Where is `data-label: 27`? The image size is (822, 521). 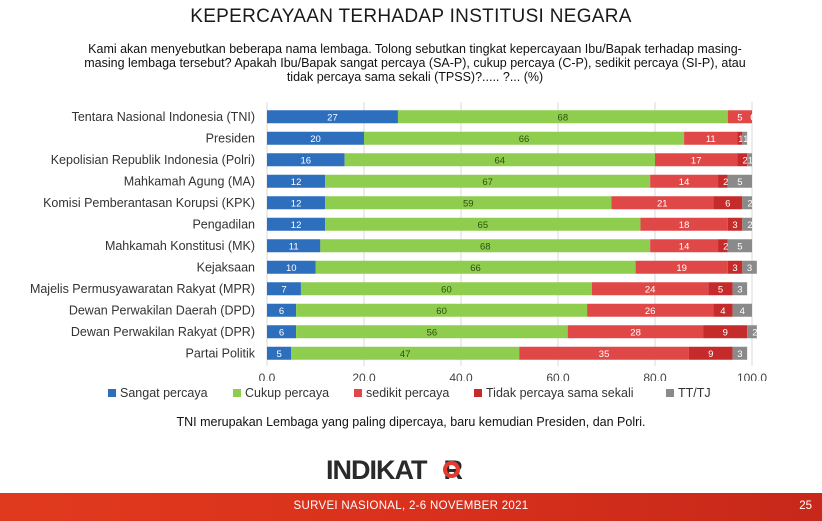
data-label: 27 is located at coordinates (332, 117).